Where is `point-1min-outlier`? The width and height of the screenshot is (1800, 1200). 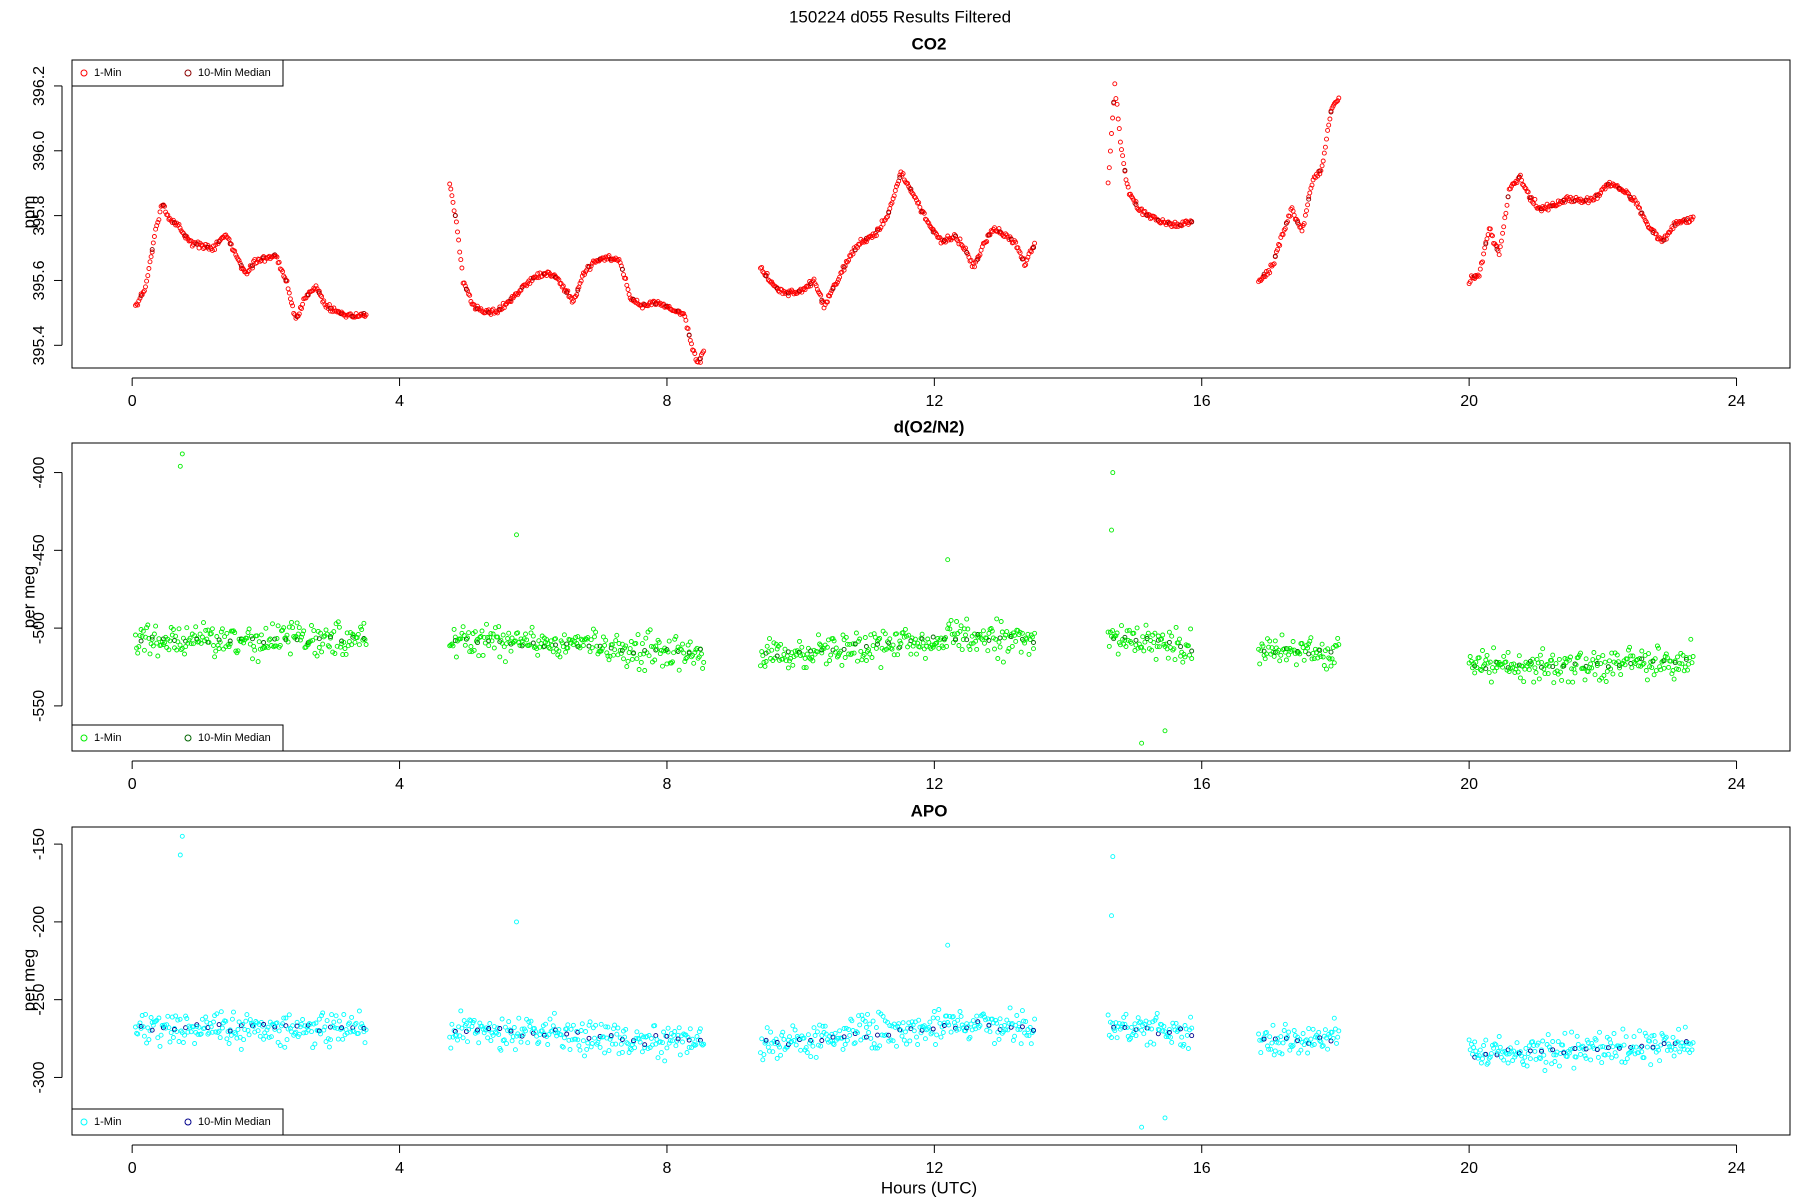
point-1min-outlier is located at coordinates (1142, 743).